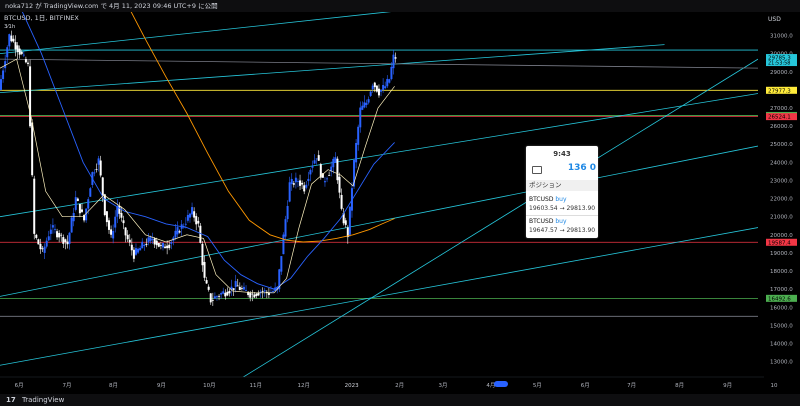 The height and width of the screenshot is (406, 800). What do you see at coordinates (113, 385) in the screenshot?
I see `x-tick-label: 8月` at bounding box center [113, 385].